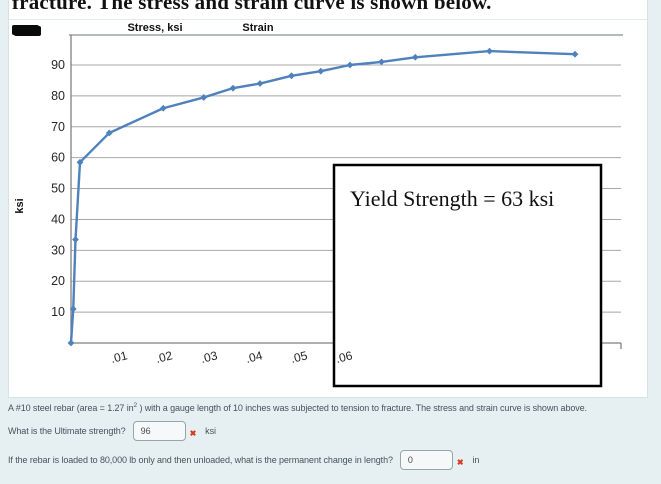 The height and width of the screenshot is (484, 661). Describe the element at coordinates (452, 198) in the screenshot. I see `yield-annotation-text: Yield Strength = 63 ksi` at that location.